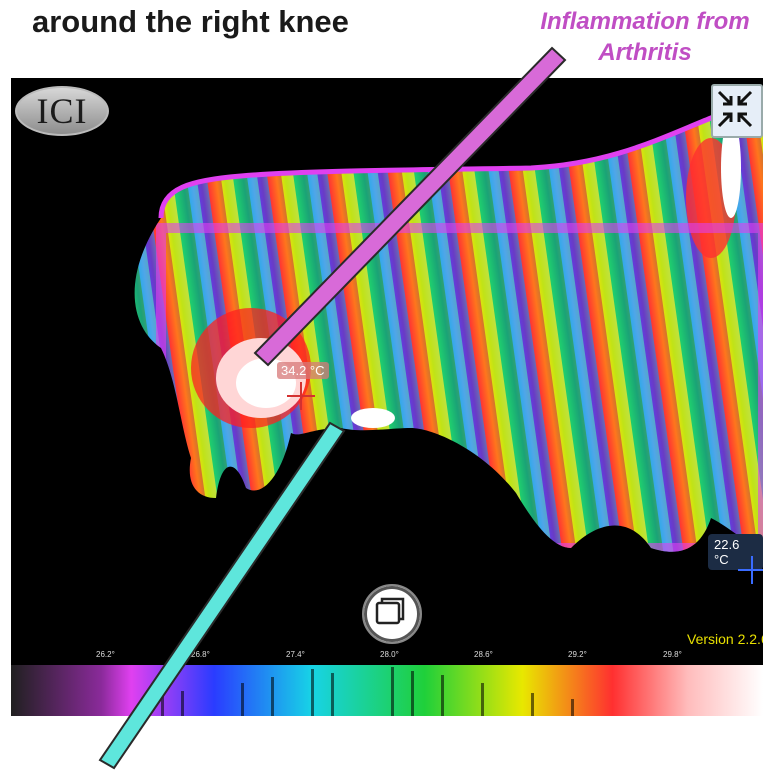  Describe the element at coordinates (303, 370) in the screenshot. I see `max-temperature-label: 34.2 °C` at that location.